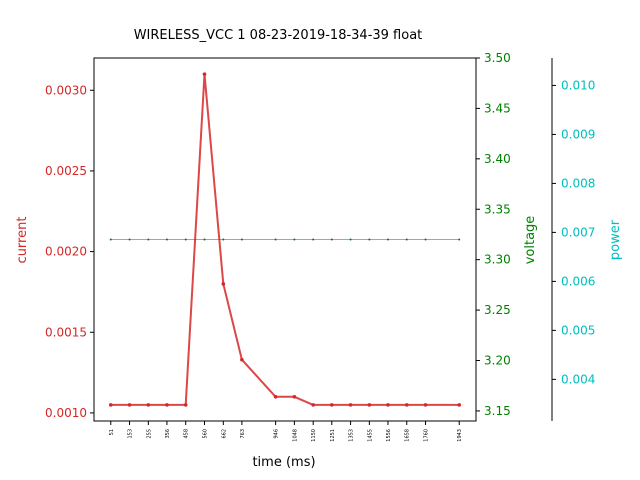 The width and height of the screenshot is (640, 480). I want to click on current-tick-label: 0.0020, so click(66, 252).